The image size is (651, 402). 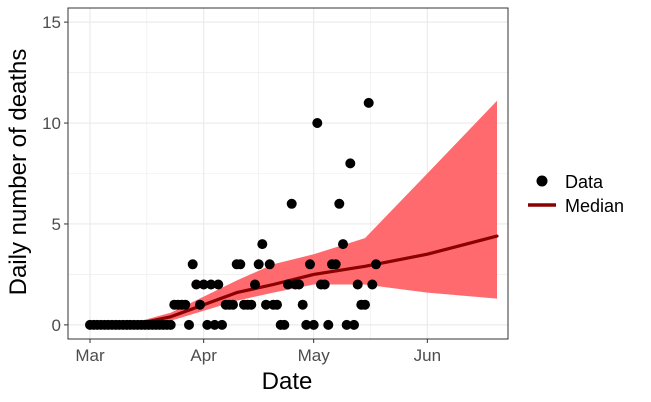 I want to click on x-tick-label: May, so click(x=314, y=355).